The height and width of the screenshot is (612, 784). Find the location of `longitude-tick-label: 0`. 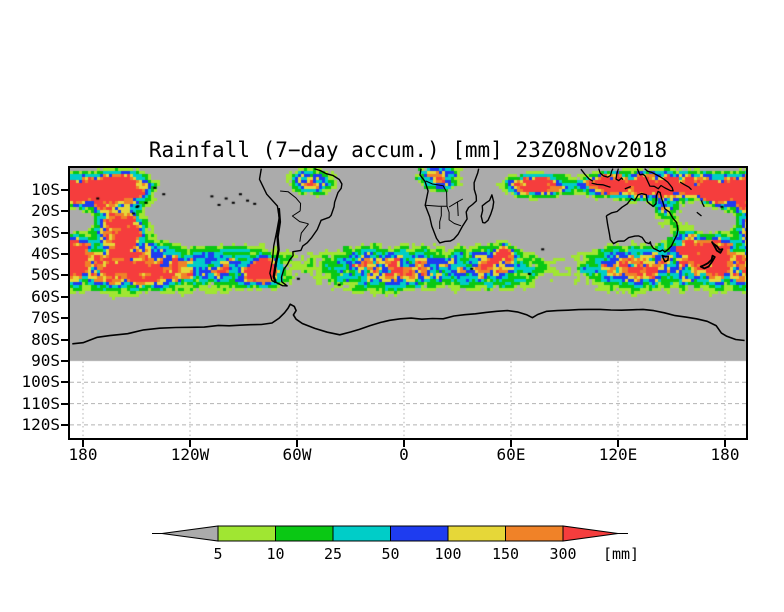

longitude-tick-label: 0 is located at coordinates (404, 454).